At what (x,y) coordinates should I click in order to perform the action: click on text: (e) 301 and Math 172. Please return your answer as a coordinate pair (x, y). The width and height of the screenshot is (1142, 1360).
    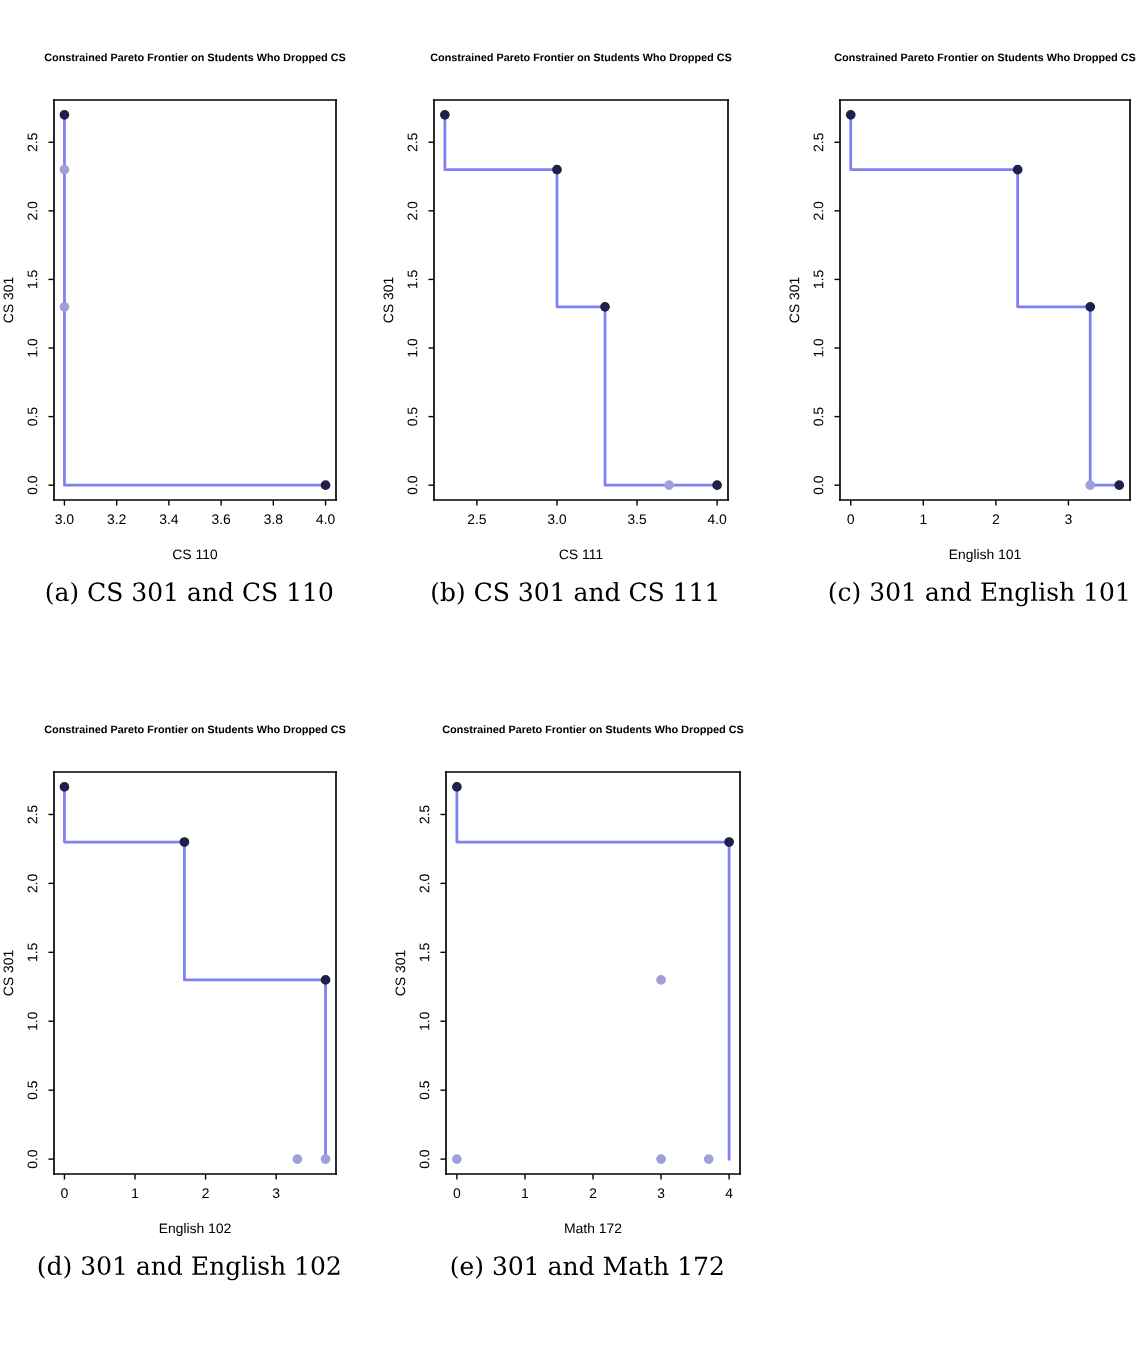
    Looking at the image, I should click on (587, 1267).